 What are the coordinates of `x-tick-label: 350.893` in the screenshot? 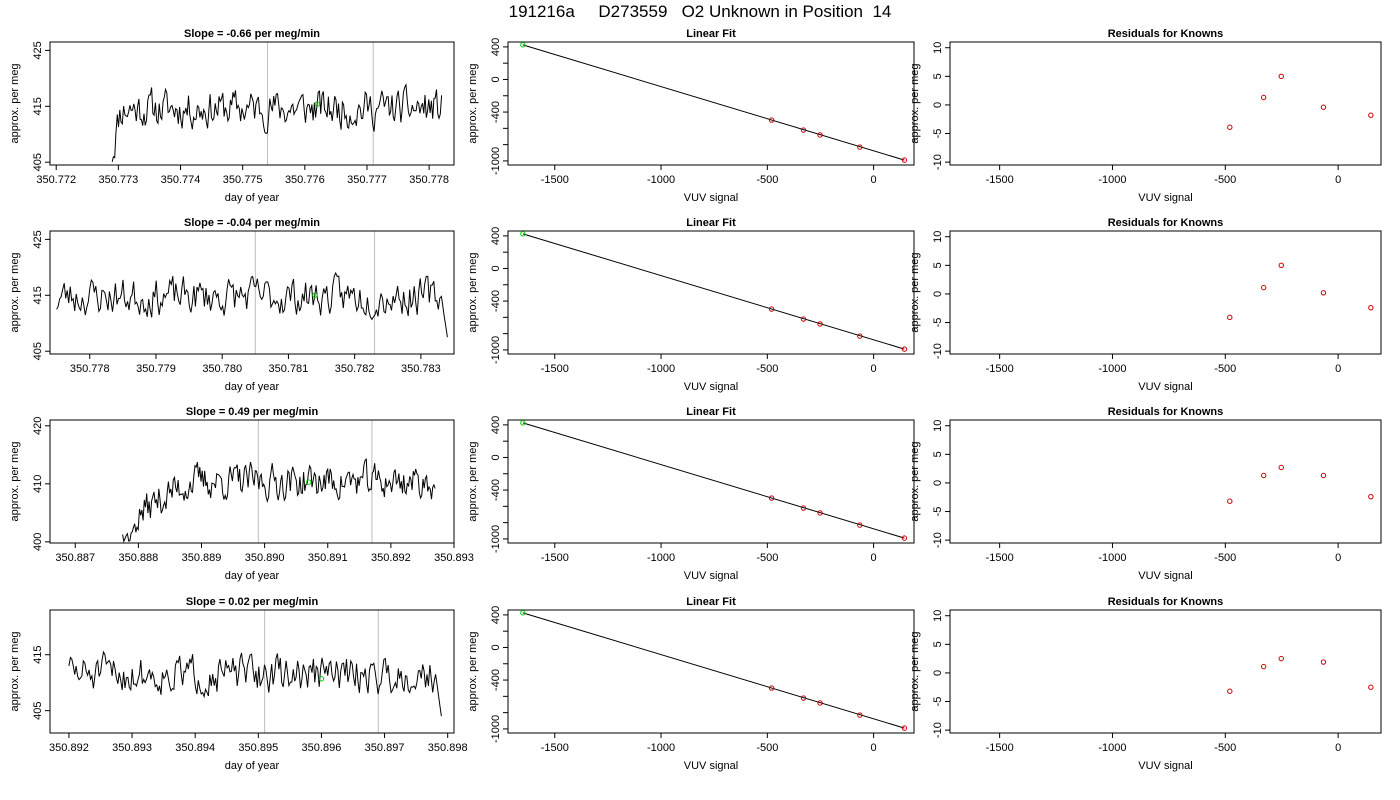 It's located at (132, 748).